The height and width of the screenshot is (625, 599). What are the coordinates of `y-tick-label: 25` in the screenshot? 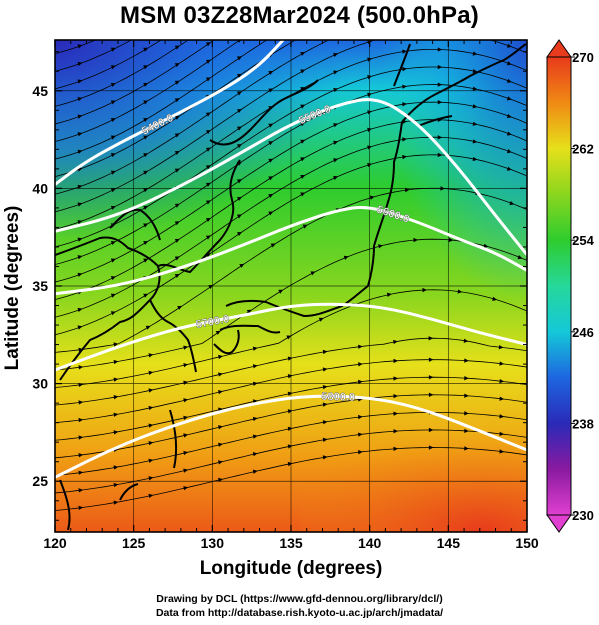 It's located at (40, 481).